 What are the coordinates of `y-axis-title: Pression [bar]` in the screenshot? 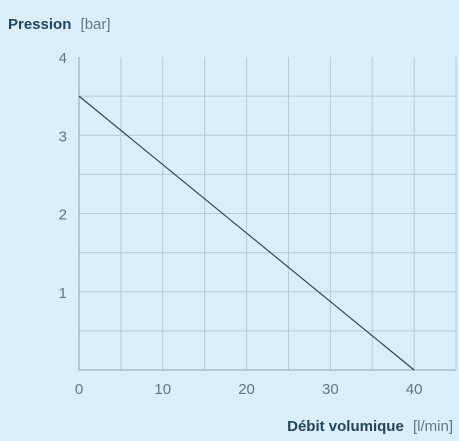 It's located at (59, 24).